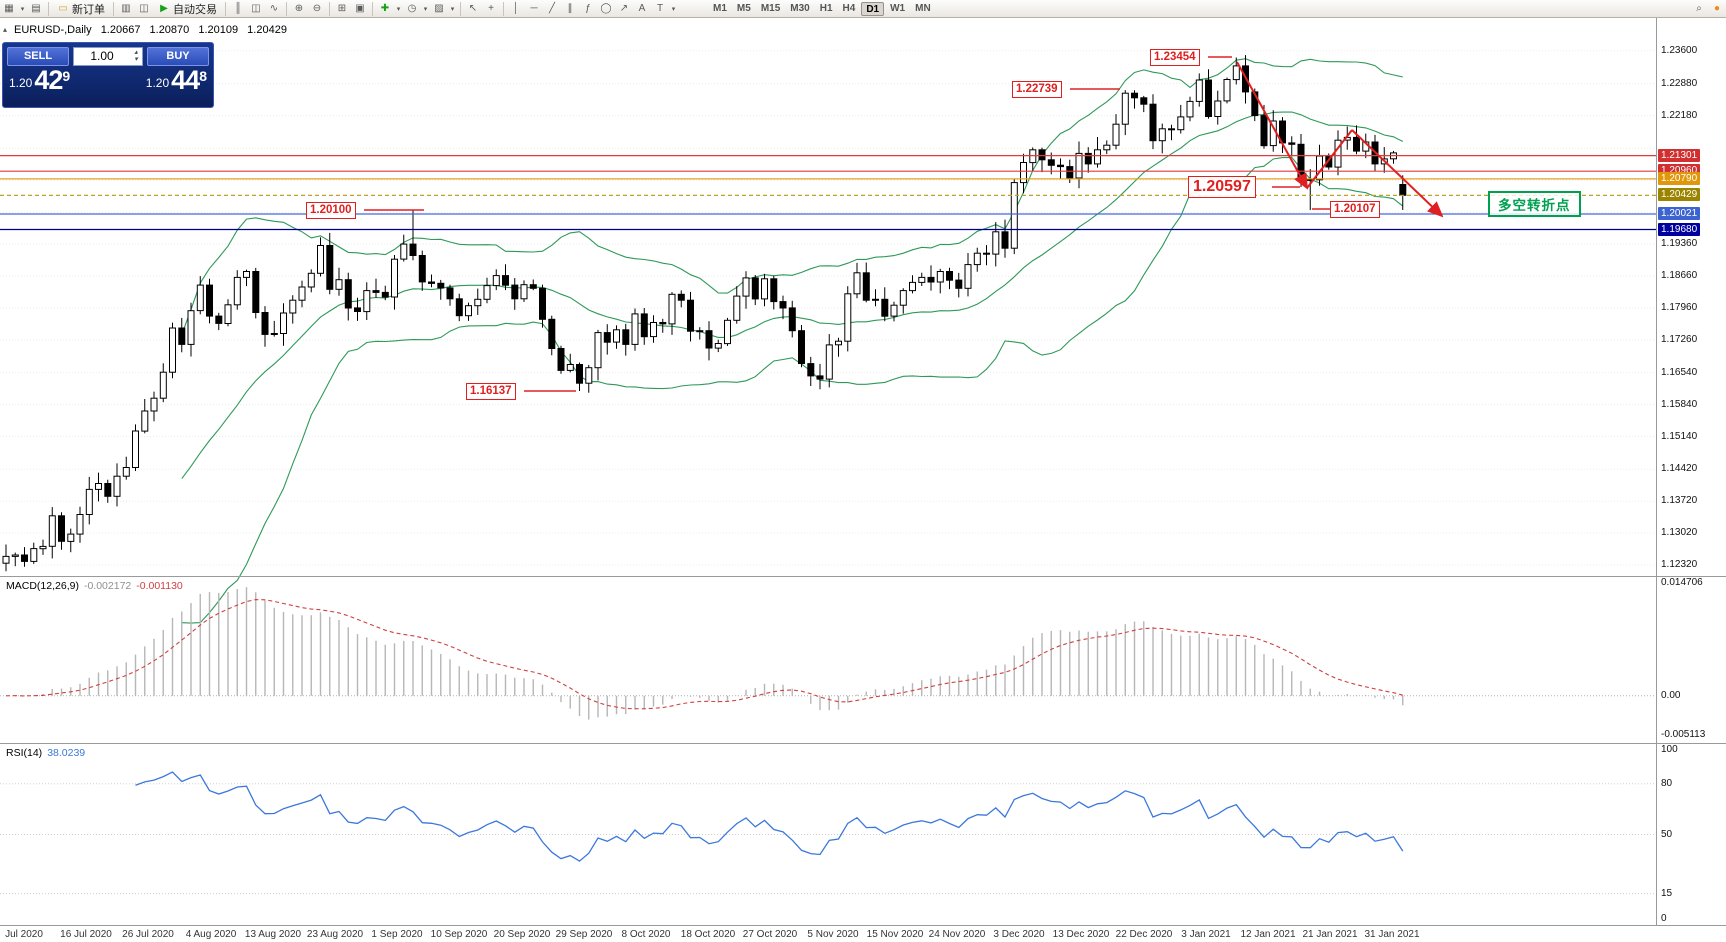 The height and width of the screenshot is (942, 1726). I want to click on autotrading-button: ▶ 自动交易, so click(187, 9).